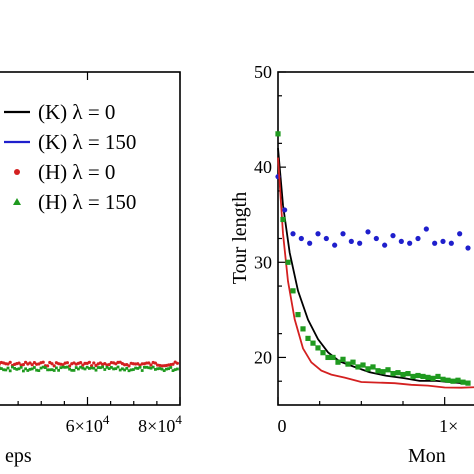 This screenshot has height=474, width=474. What do you see at coordinates (64, 172) in the screenshot?
I see `legend-entry: (H) λ = 0` at bounding box center [64, 172].